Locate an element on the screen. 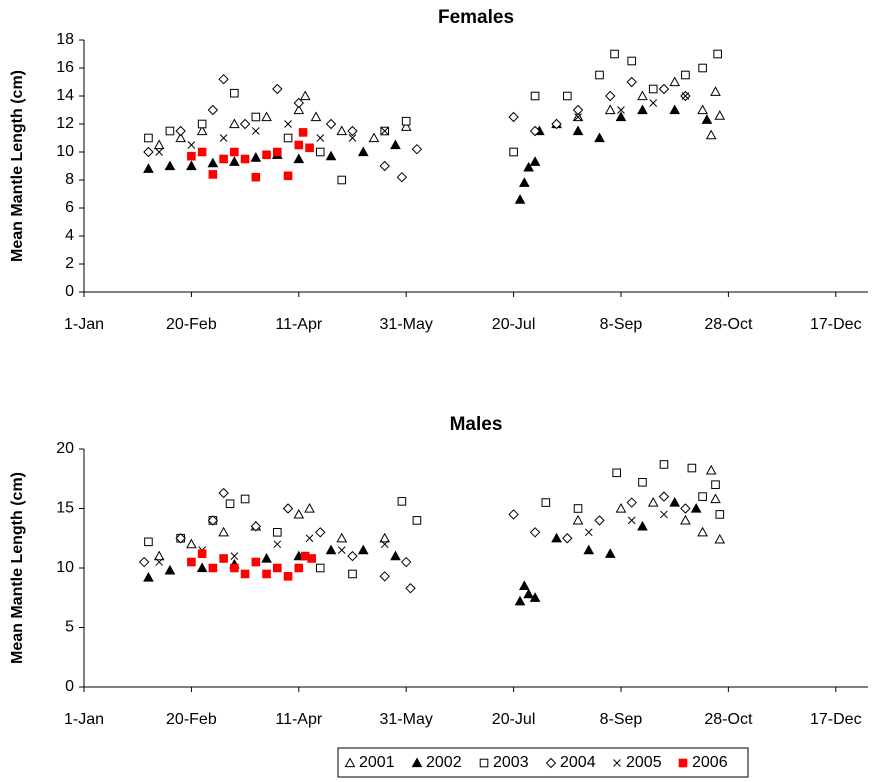 This screenshot has width=887, height=782. y-axis-label: Mean Mantle Length (cm) is located at coordinates (17, 568).